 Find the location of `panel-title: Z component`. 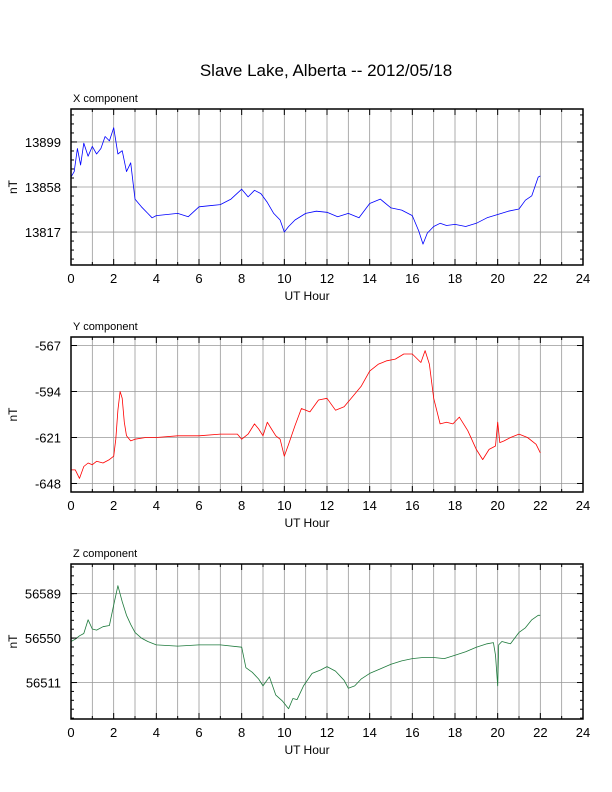

panel-title: Z component is located at coordinates (105, 554).